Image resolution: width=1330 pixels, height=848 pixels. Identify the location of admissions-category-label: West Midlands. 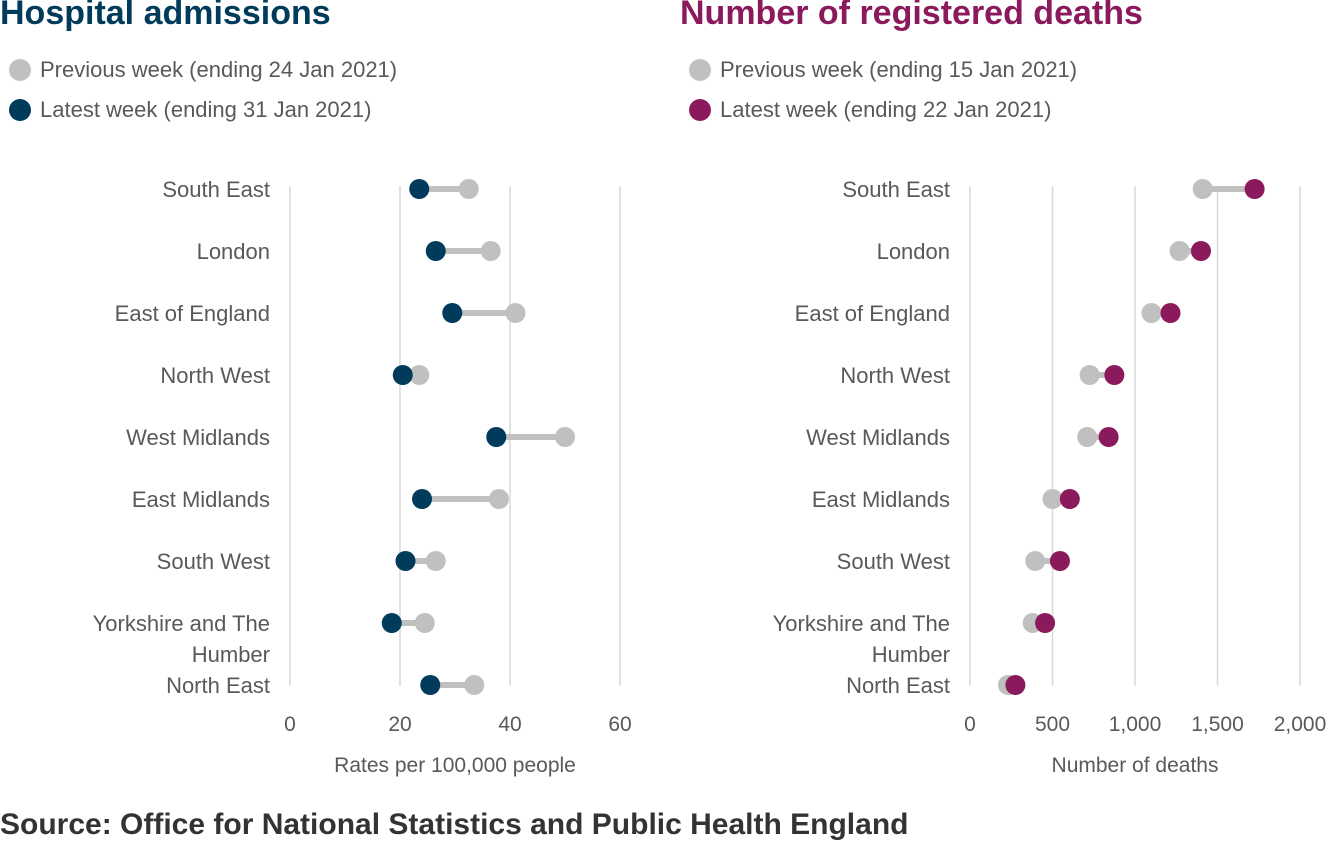
(198, 437).